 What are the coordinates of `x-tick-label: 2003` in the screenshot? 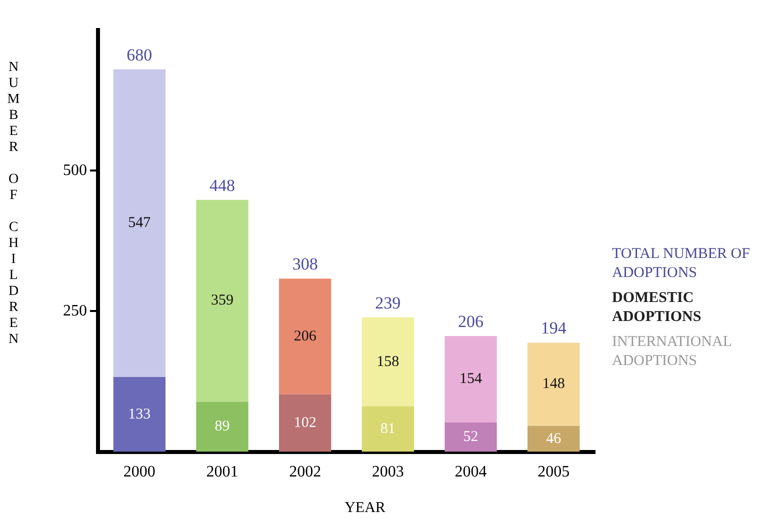 It's located at (388, 472).